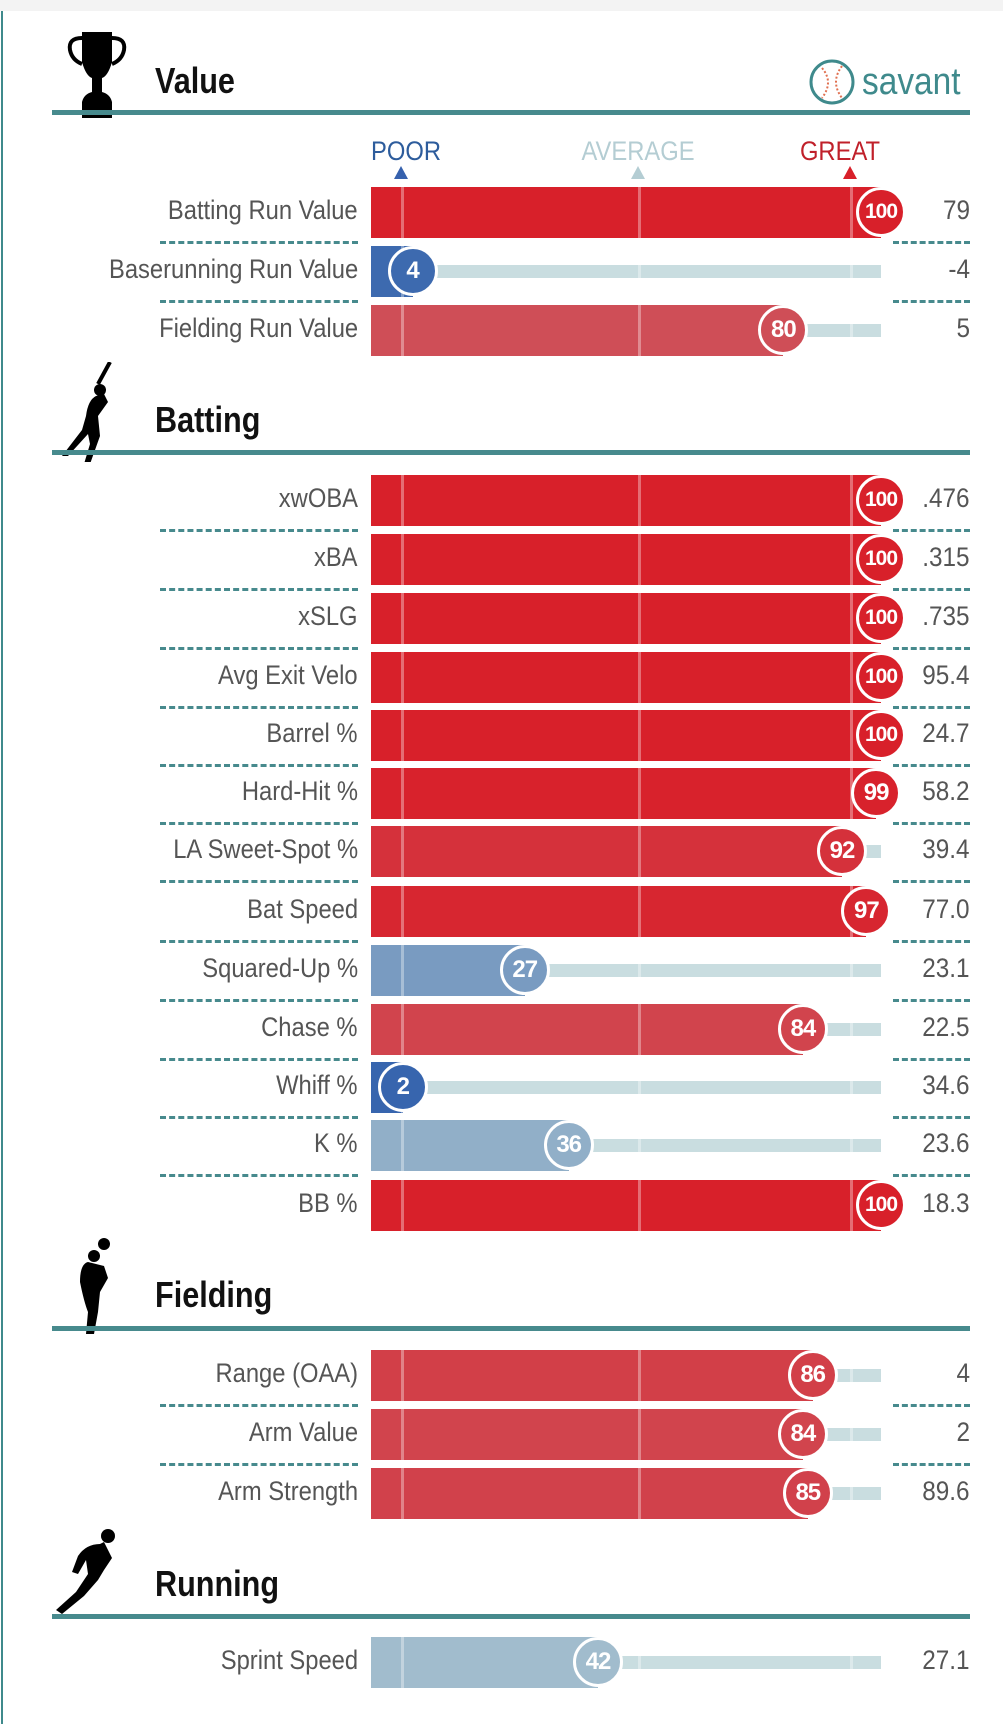  What do you see at coordinates (946, 1143) in the screenshot?
I see `metric-value: 23.6` at bounding box center [946, 1143].